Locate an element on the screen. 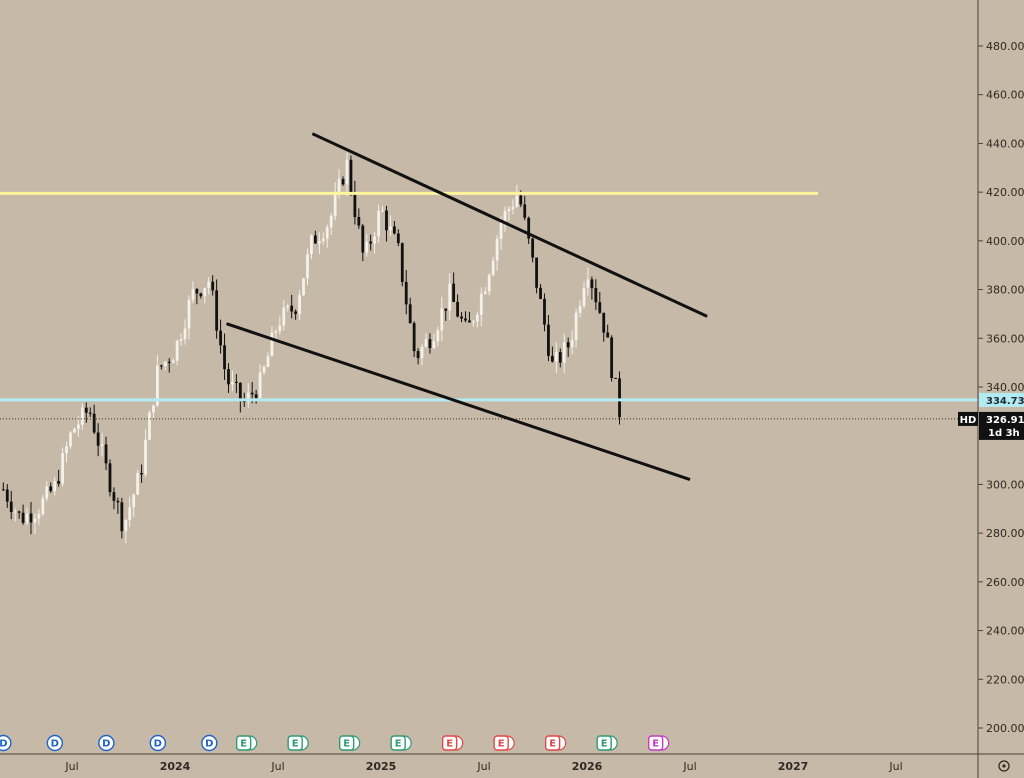 The width and height of the screenshot is (1024, 778). symbol-tag-label: HD is located at coordinates (968, 420).